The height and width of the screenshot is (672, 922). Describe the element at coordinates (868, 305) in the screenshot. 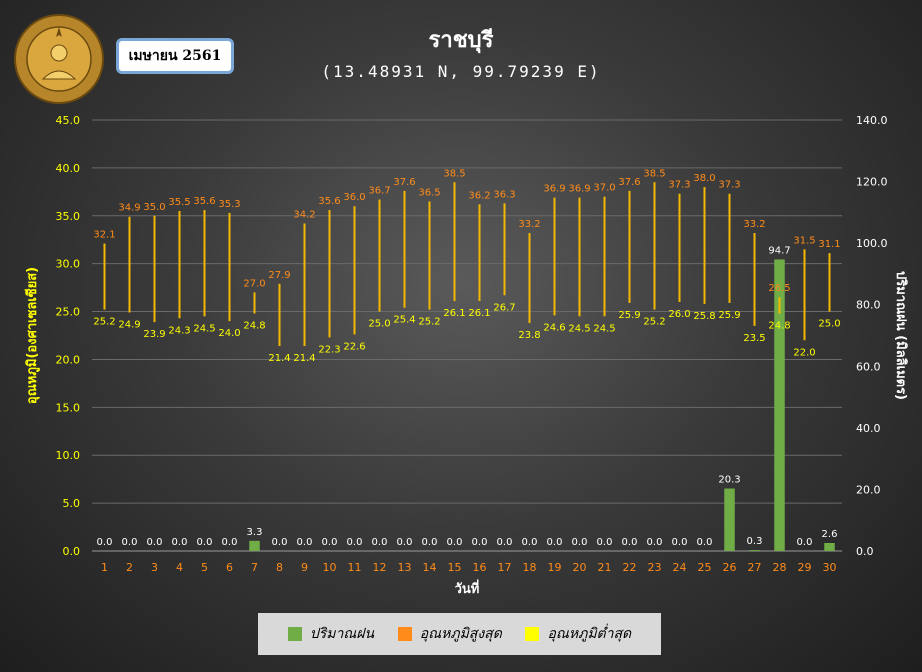

I see `y-right-tick-label: 80.0` at that location.